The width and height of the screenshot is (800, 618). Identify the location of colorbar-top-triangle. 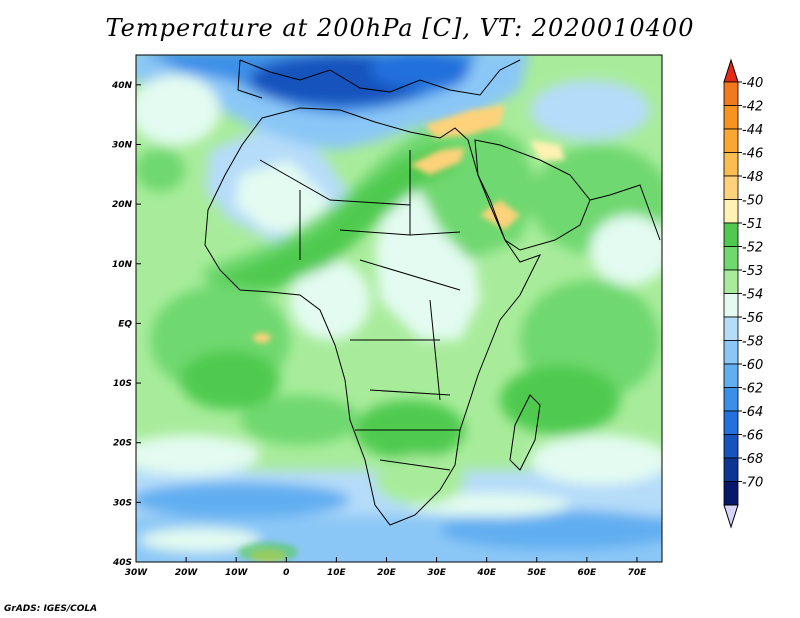
(731, 70).